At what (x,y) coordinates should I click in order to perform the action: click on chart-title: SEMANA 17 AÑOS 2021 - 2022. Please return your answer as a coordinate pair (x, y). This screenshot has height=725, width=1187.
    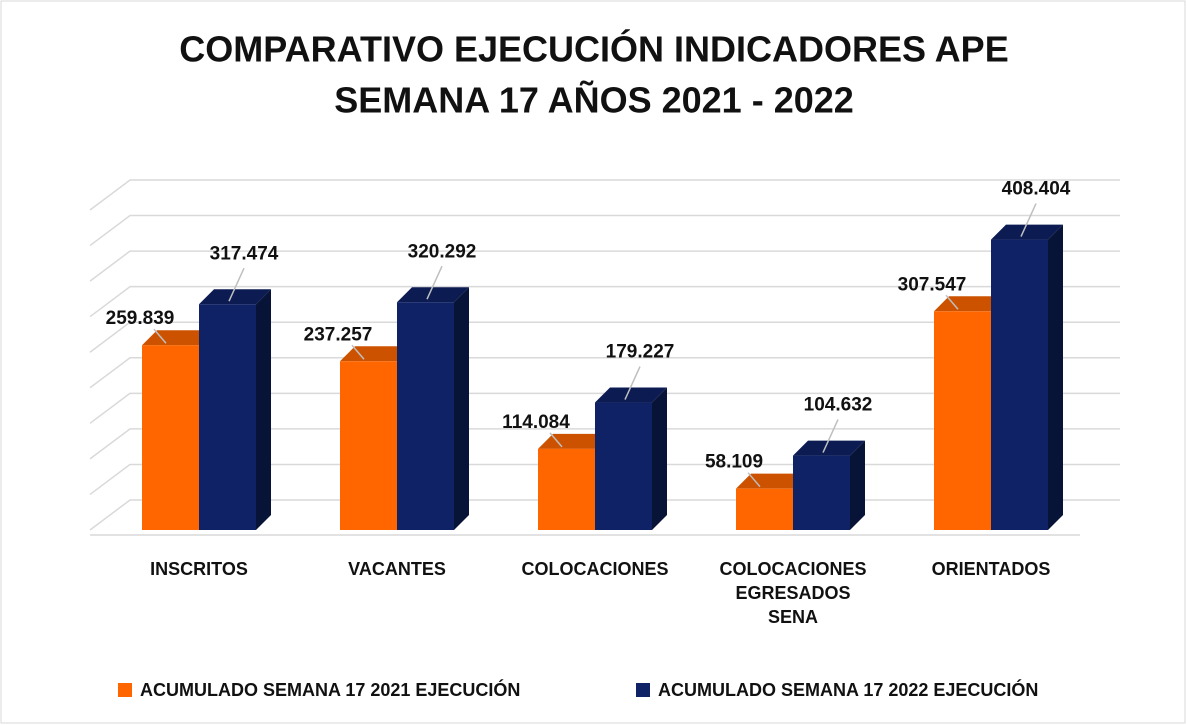
    Looking at the image, I should click on (594, 100).